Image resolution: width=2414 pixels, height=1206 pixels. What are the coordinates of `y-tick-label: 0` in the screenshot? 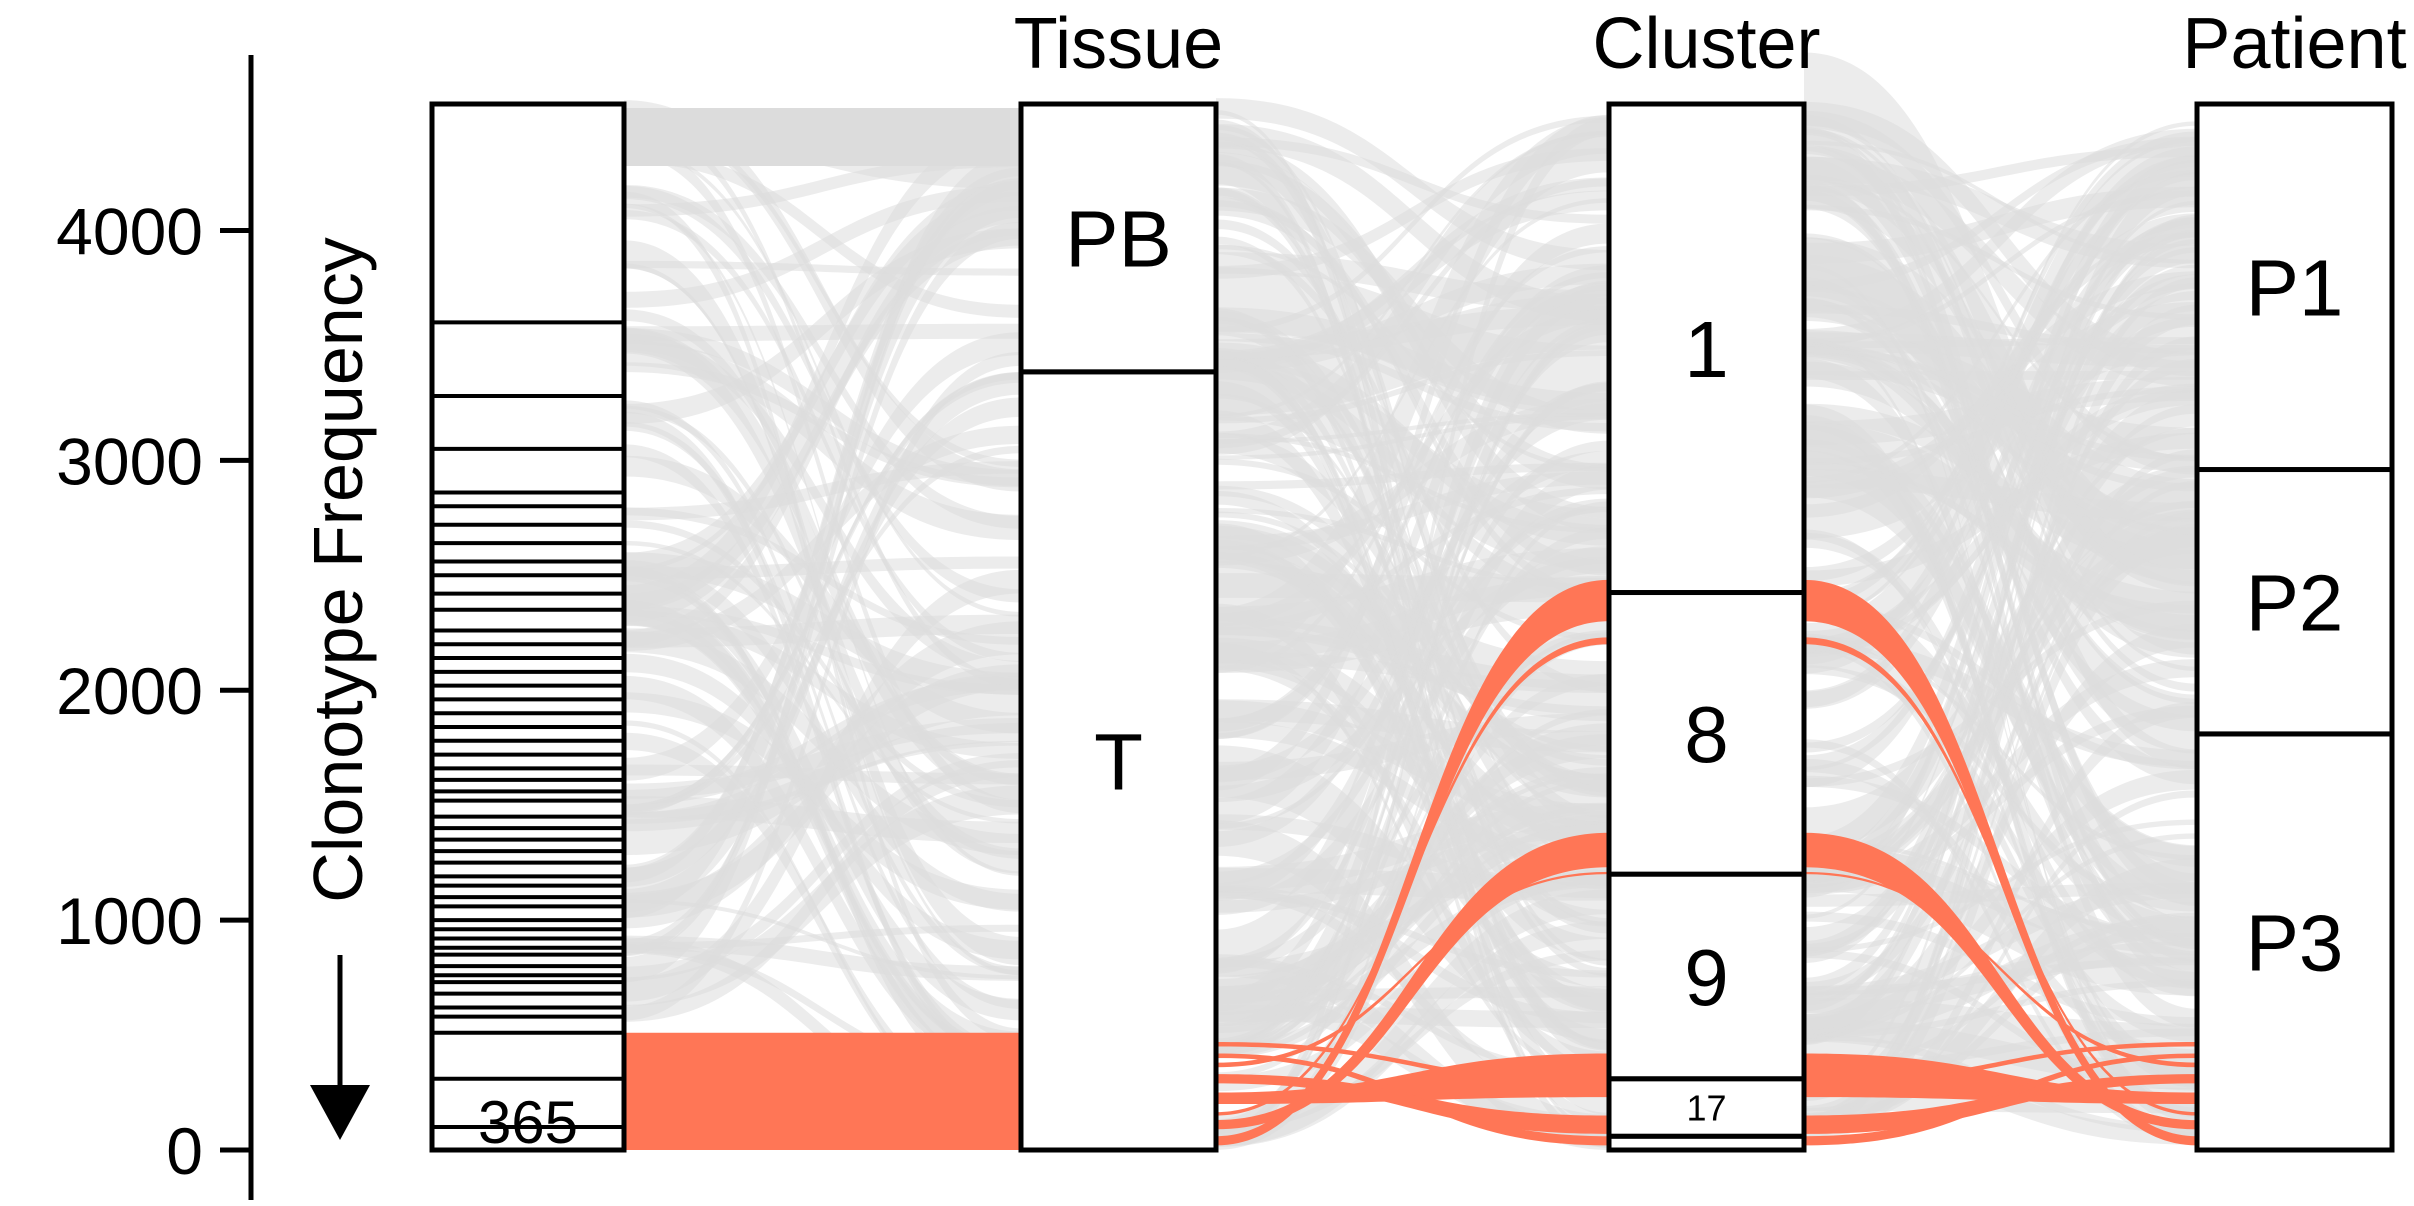 It's located at (184, 1151).